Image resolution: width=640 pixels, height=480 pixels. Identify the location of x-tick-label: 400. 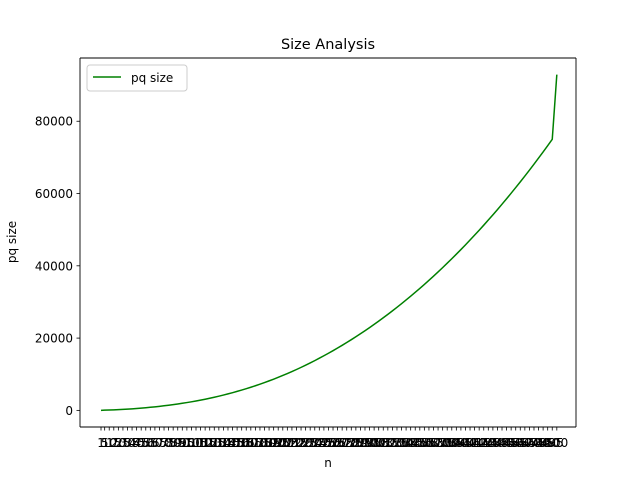
(465, 443).